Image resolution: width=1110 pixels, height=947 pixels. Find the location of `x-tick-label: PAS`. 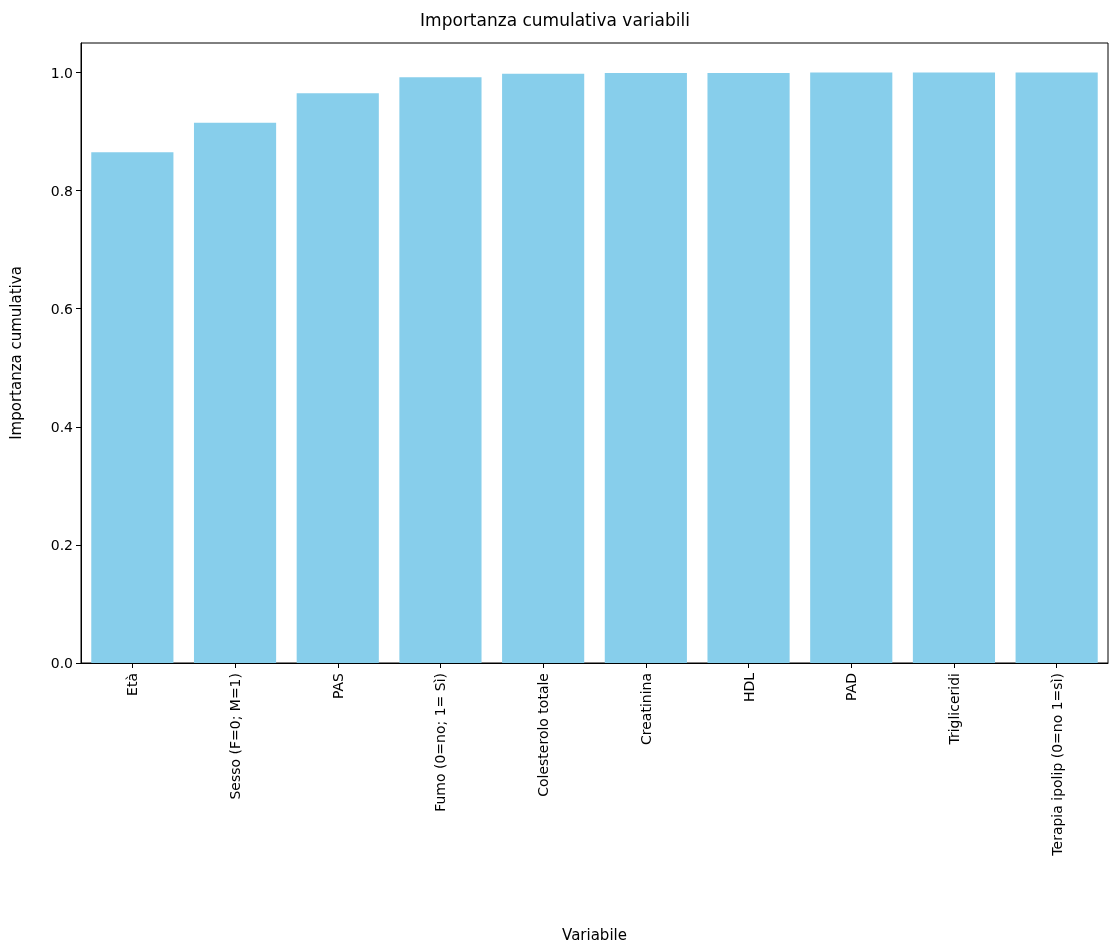

x-tick-label: PAS is located at coordinates (337, 686).